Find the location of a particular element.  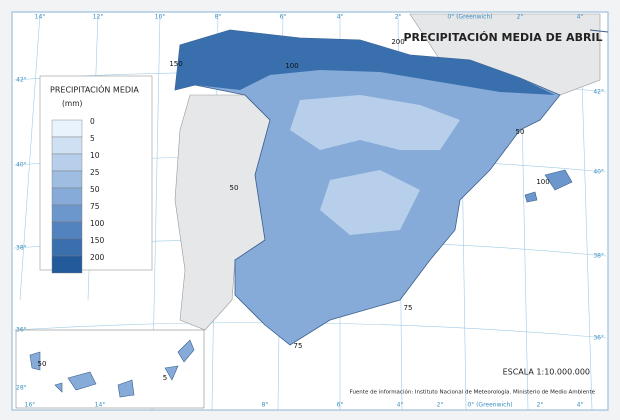

legend-items: 0 5 10 25 50 75 100 150 200 is located at coordinates (78, 195).